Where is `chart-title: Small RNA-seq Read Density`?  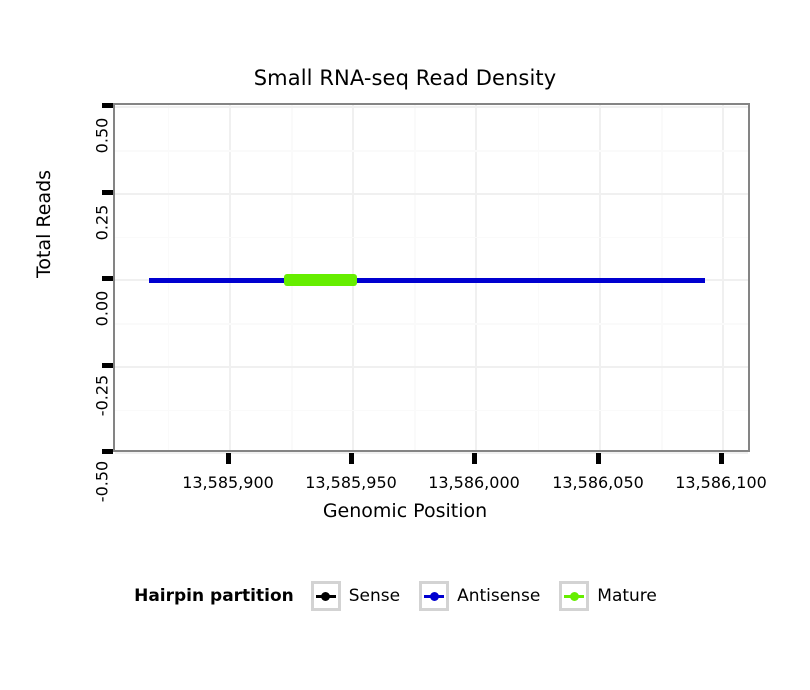
chart-title: Small RNA-seq Read Density is located at coordinates (405, 78).